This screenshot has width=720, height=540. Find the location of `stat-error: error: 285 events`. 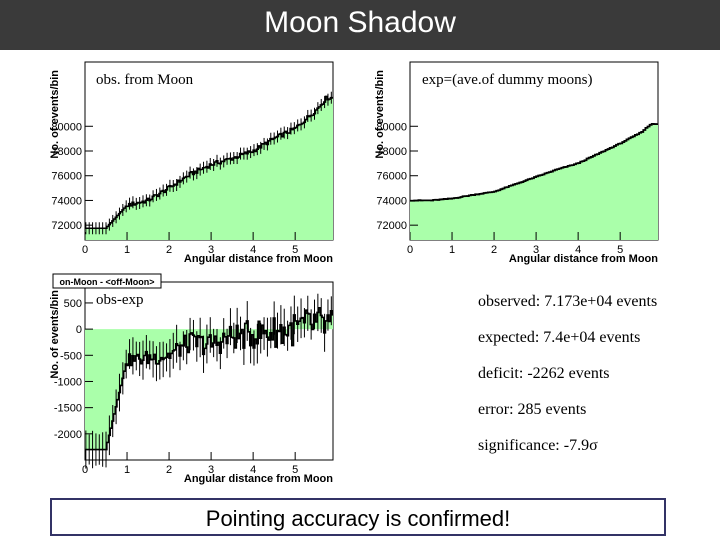

stat-error: error: 285 events is located at coordinates (532, 409).